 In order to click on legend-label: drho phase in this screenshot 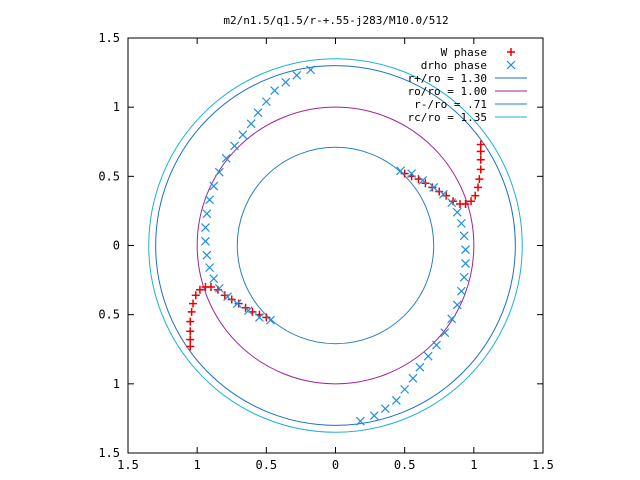, I will do `click(454, 65)`.